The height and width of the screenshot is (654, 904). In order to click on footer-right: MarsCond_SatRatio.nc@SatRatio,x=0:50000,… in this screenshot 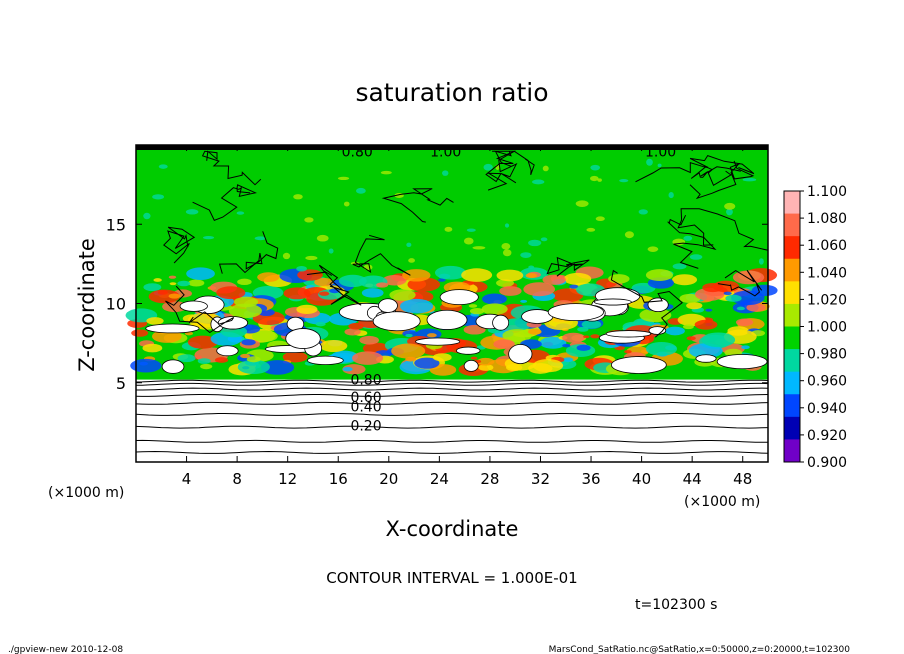, I will do `click(700, 649)`.